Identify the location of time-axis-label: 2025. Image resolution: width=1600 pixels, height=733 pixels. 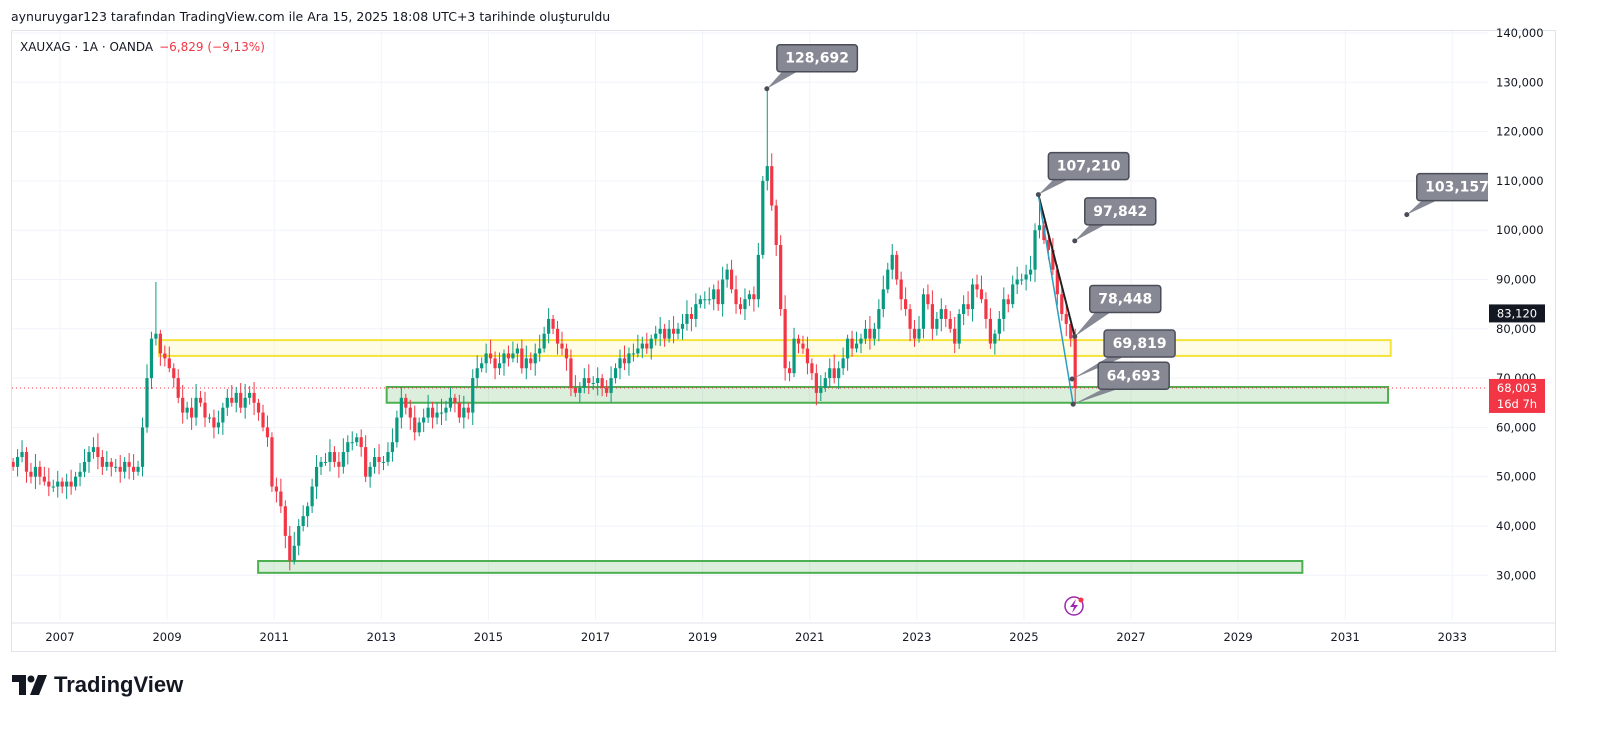
(1023, 637).